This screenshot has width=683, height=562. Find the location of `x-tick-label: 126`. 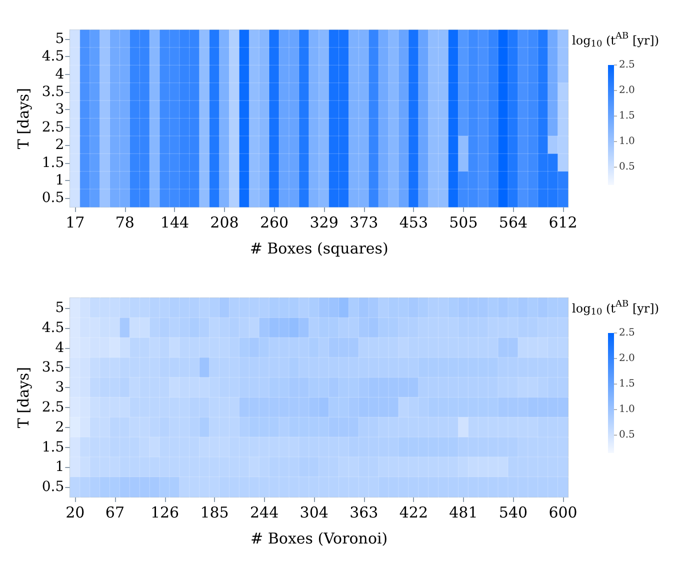

x-tick-label: 126 is located at coordinates (165, 513).